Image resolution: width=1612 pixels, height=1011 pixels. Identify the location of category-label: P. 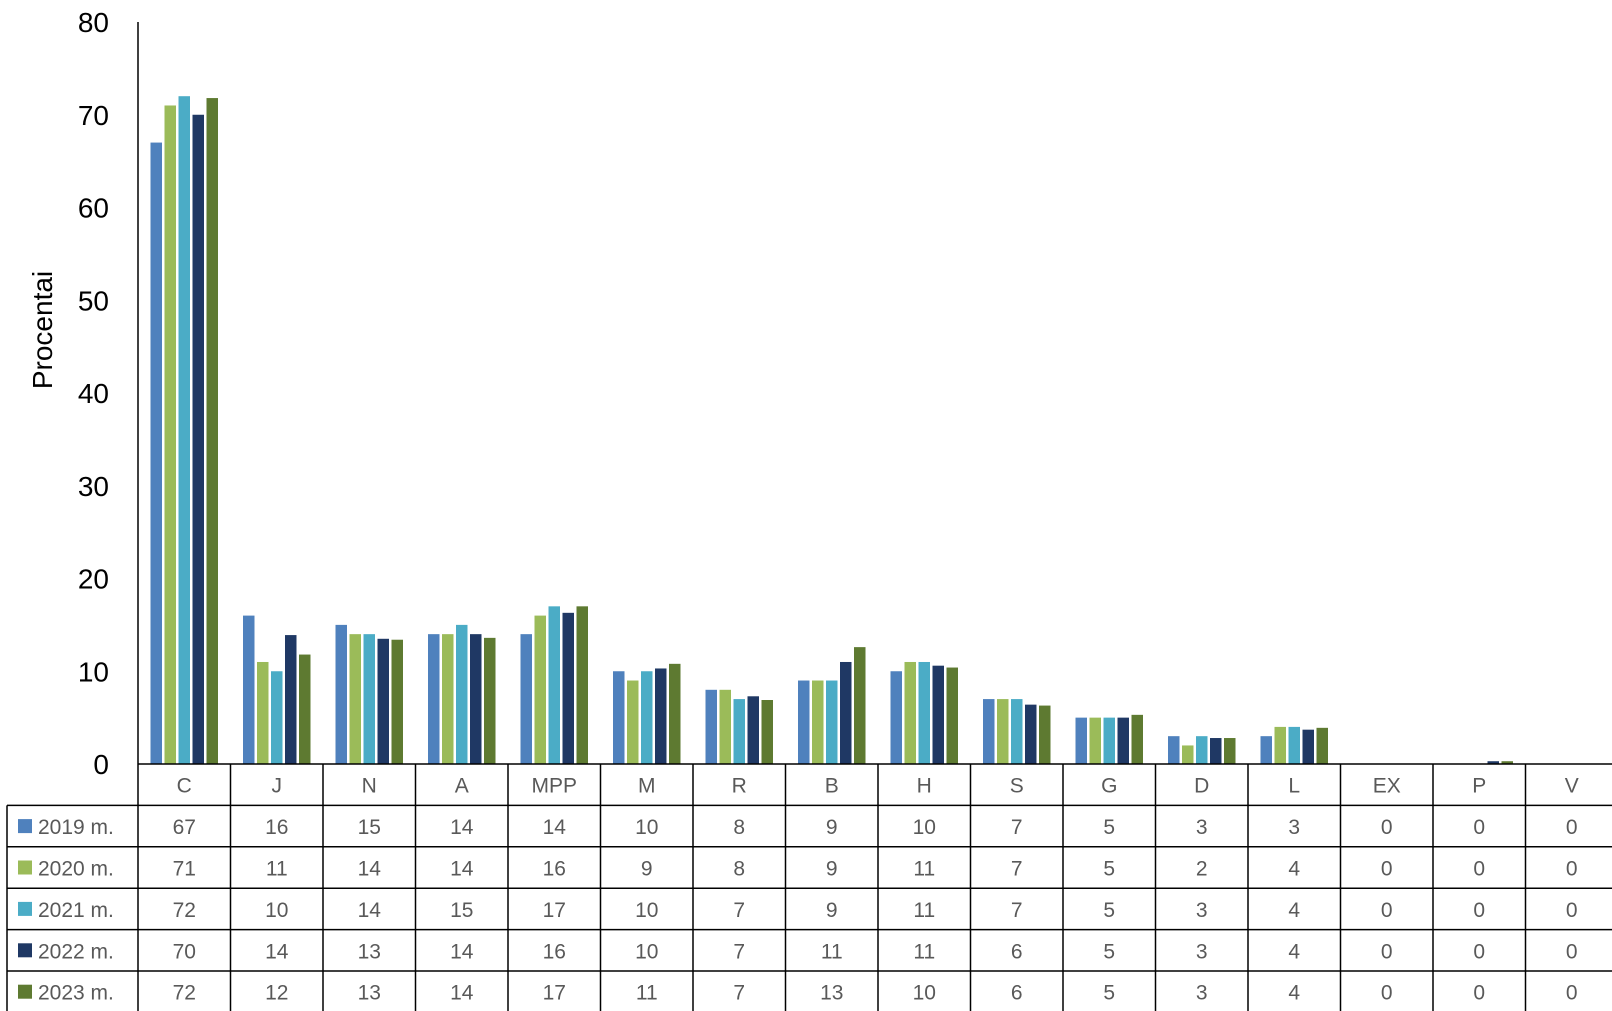
(1479, 786).